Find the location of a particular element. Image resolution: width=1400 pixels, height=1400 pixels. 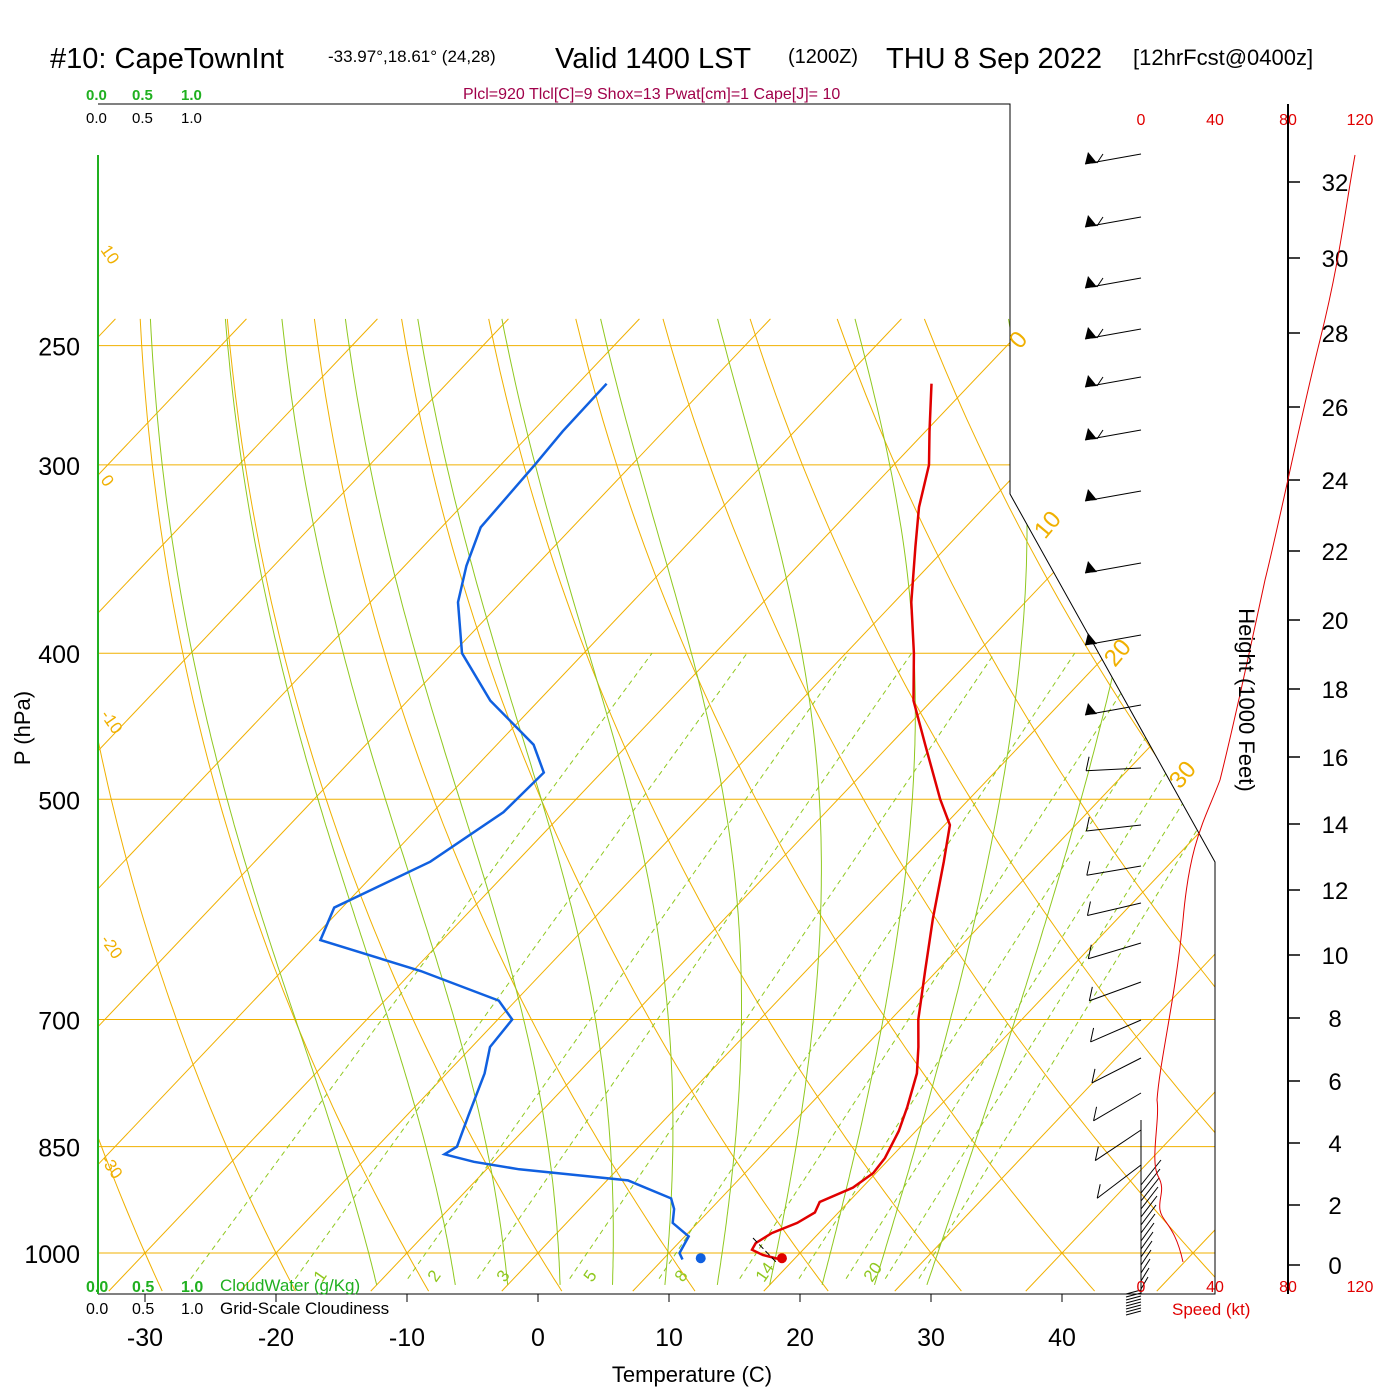

dry-adiabat-label: -10 is located at coordinates (112, 721).